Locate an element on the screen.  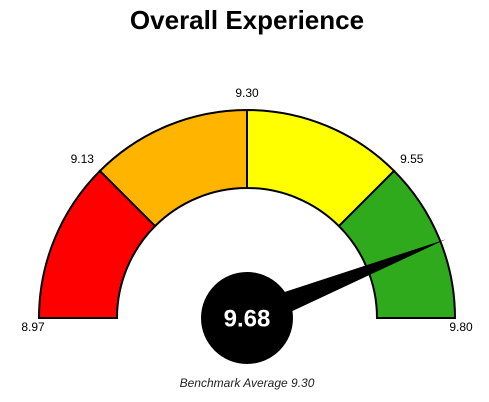
gauge-band is located at coordinates (397, 244).